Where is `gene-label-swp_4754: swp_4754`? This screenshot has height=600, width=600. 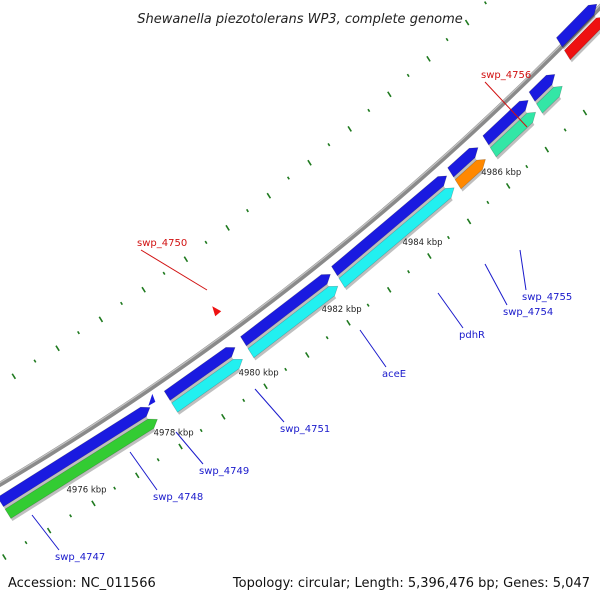
gene-label-swp_4754: swp_4754 is located at coordinates (528, 312).